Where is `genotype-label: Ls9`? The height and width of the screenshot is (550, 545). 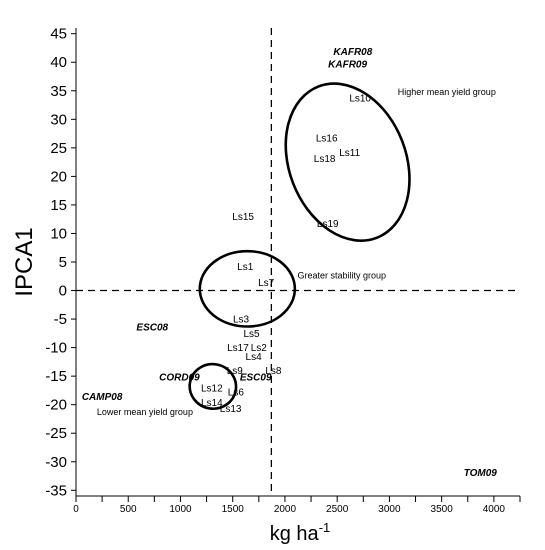
genotype-label: Ls9 is located at coordinates (235, 371).